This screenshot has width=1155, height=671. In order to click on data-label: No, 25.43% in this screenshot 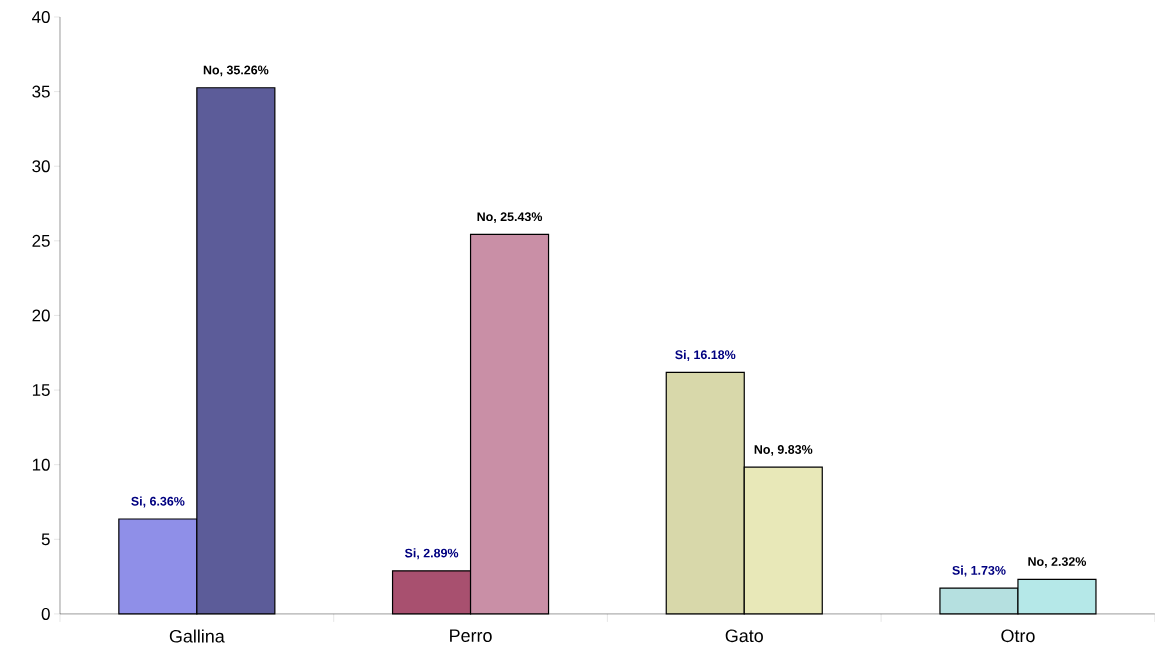, I will do `click(510, 217)`.